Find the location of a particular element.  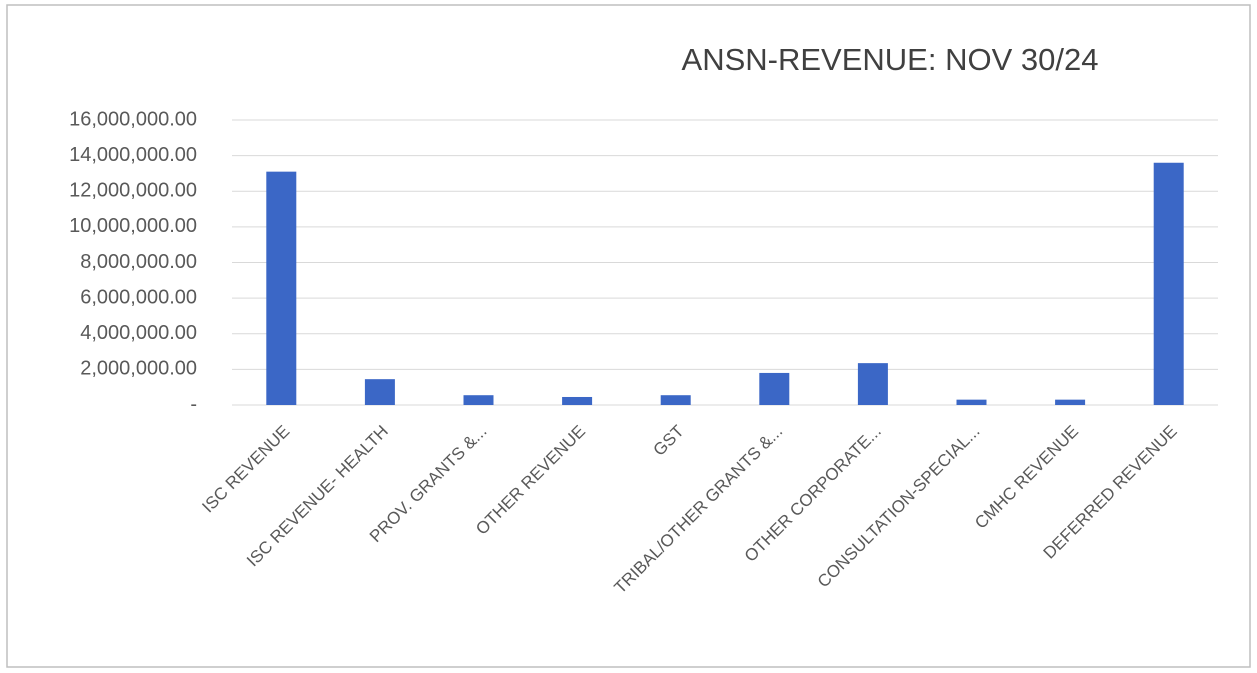

y-tick-label: 10,000,000.00 is located at coordinates (133, 226).